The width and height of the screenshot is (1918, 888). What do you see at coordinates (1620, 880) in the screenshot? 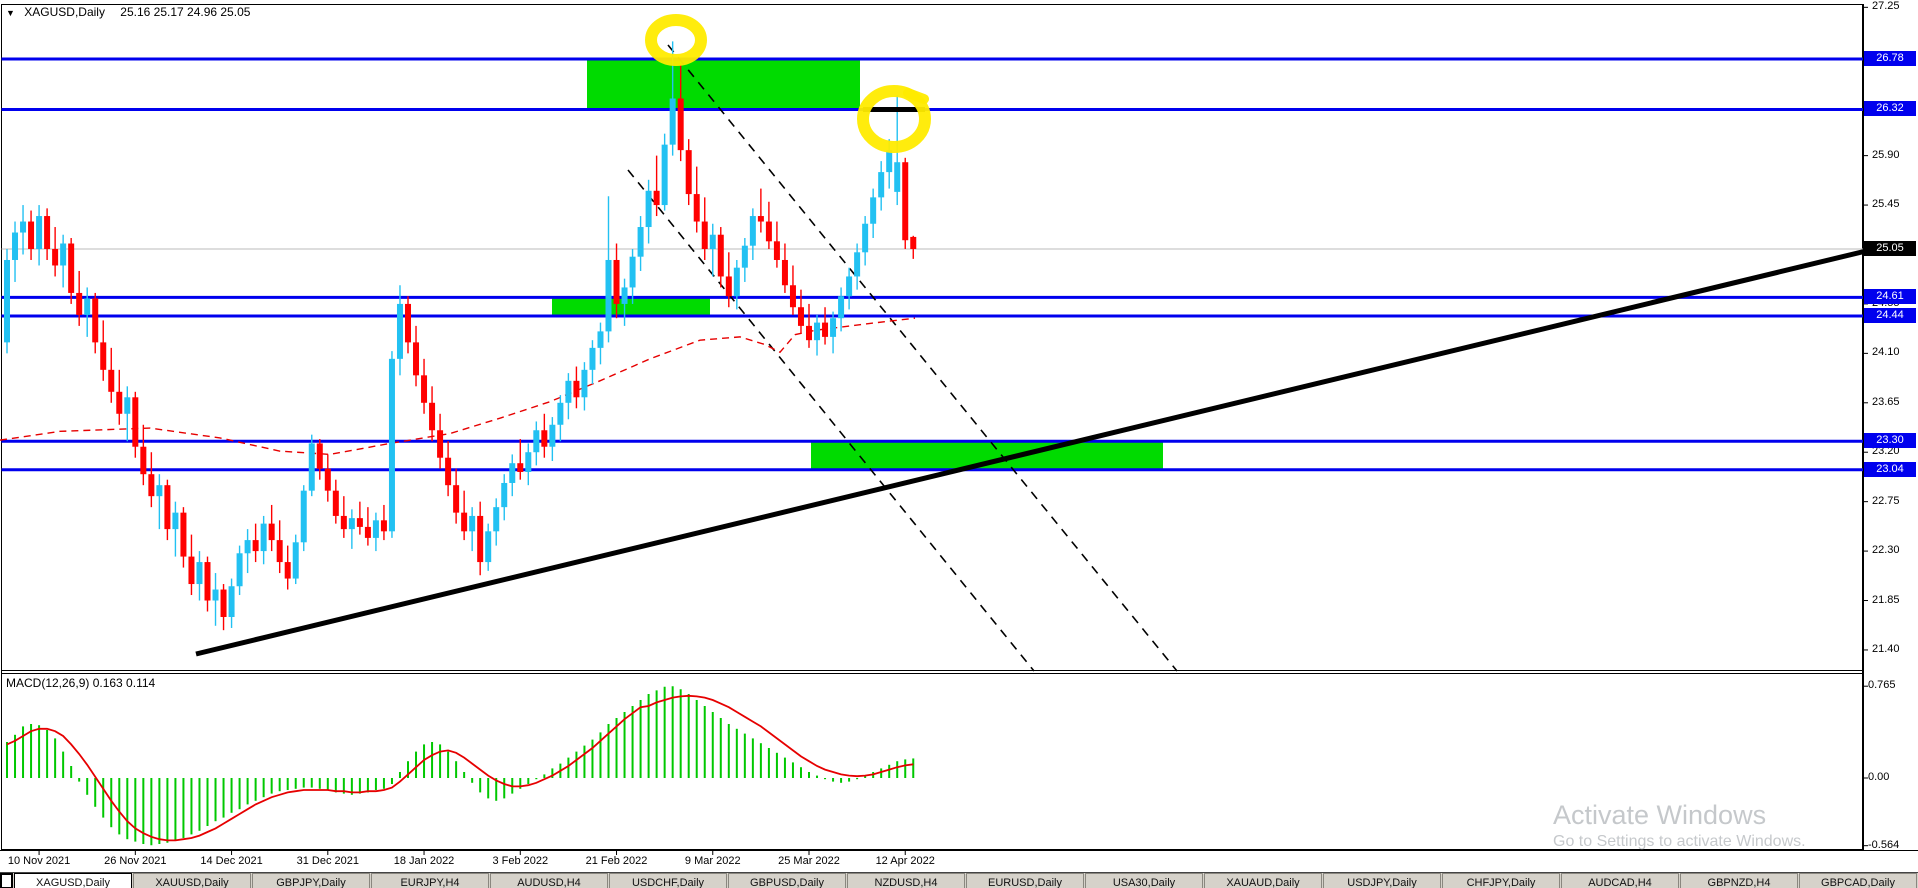
I see `chart-tab-audcad-h4: AUDCAD,H4` at bounding box center [1620, 880].